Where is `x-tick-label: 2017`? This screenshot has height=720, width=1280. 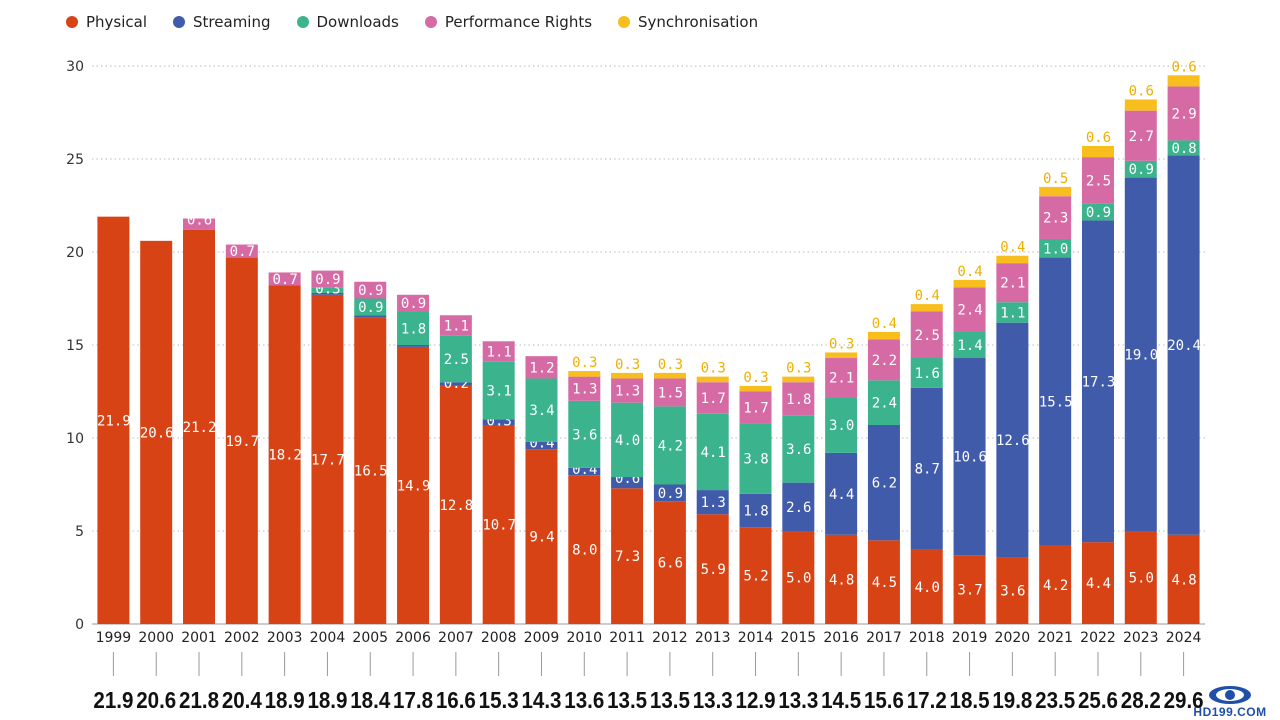
x-tick-label: 2017 is located at coordinates (884, 638).